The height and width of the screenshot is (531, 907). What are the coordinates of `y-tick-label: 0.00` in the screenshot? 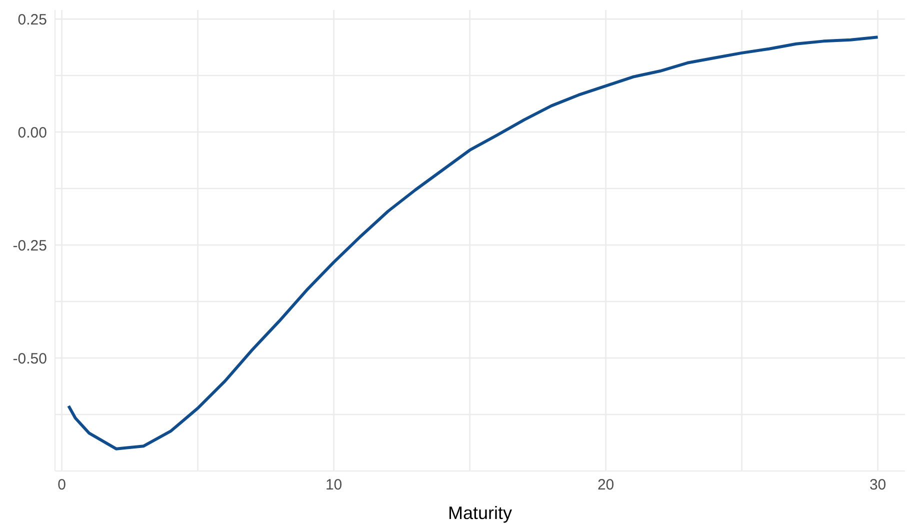 It's located at (32, 133).